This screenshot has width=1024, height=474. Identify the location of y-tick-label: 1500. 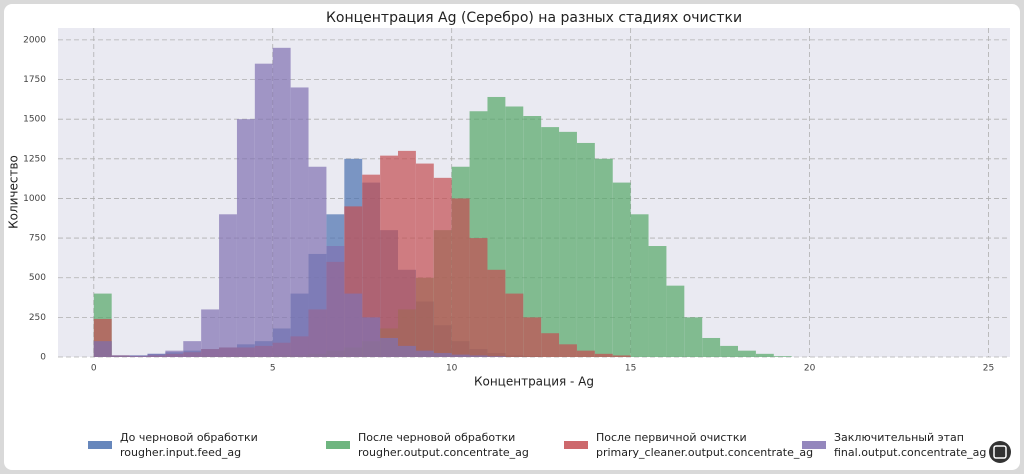
(34, 120).